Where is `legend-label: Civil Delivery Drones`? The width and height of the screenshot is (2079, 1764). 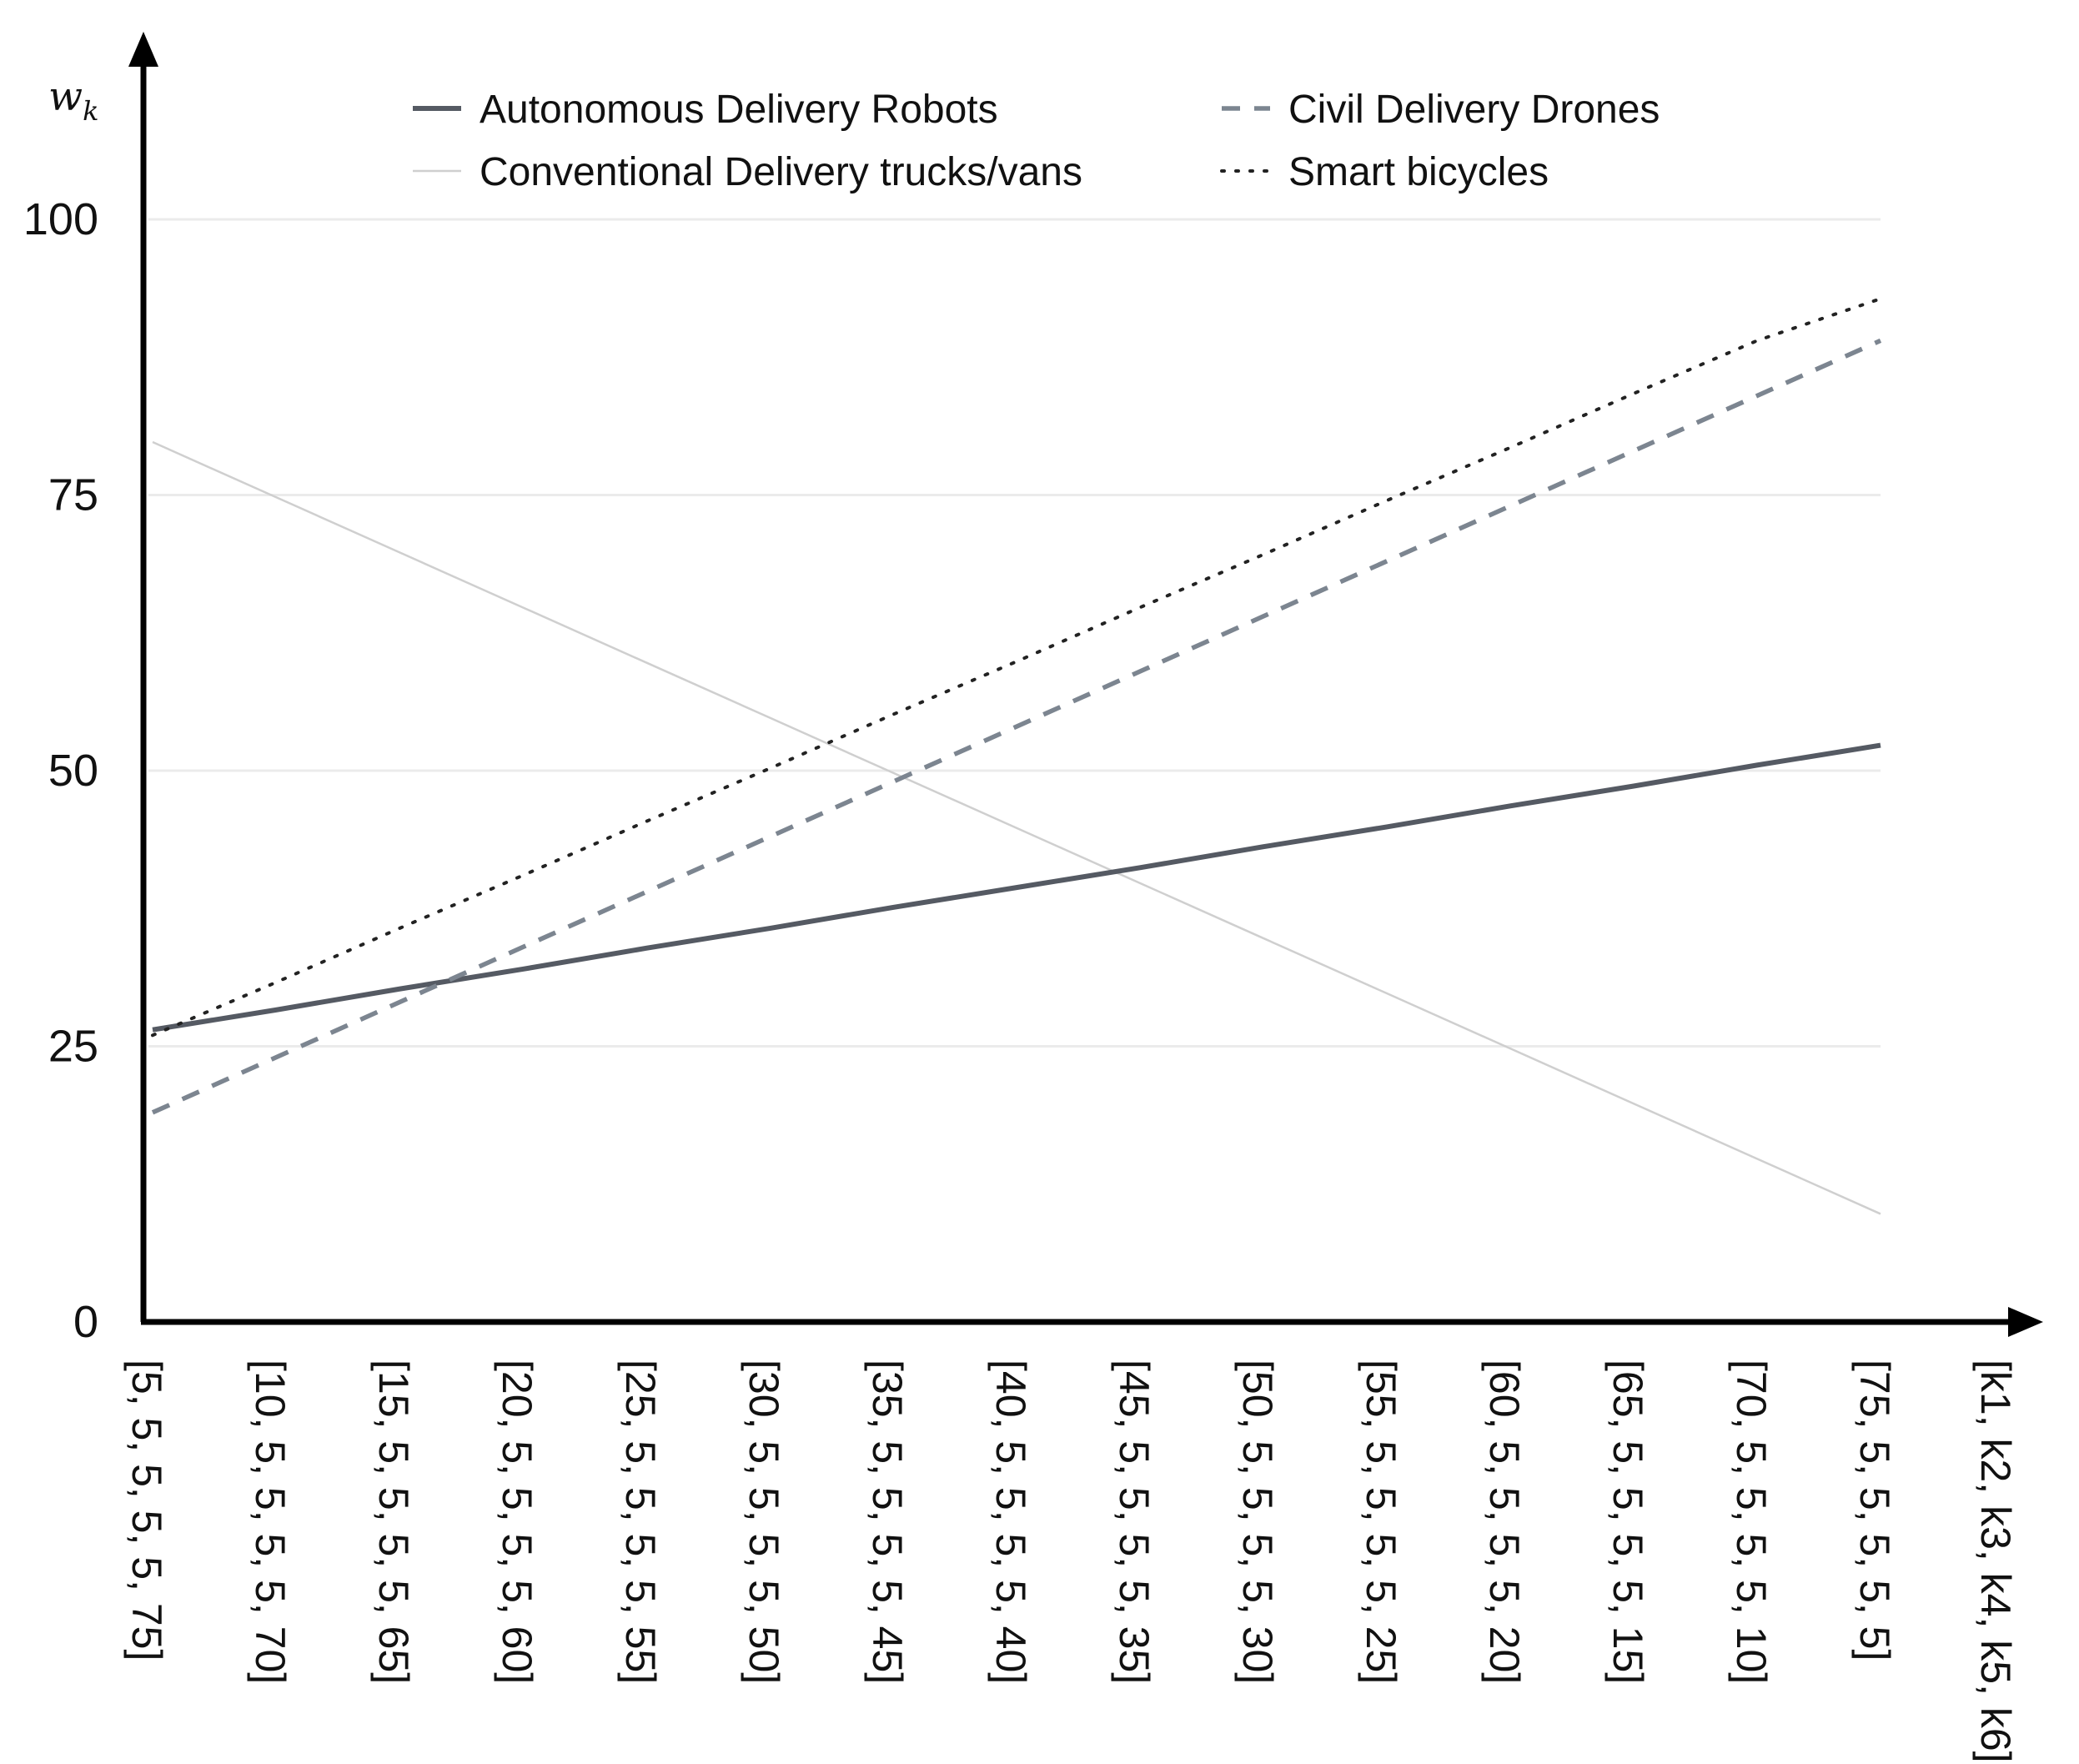 legend-label: Civil Delivery Drones is located at coordinates (1474, 110).